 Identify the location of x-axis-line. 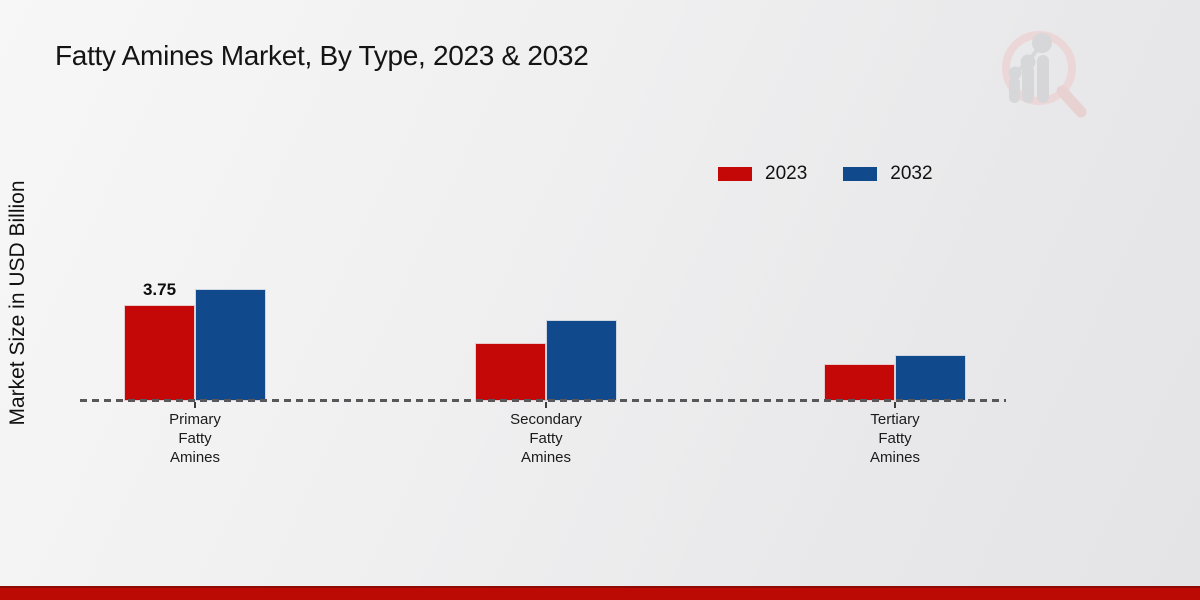
(543, 400).